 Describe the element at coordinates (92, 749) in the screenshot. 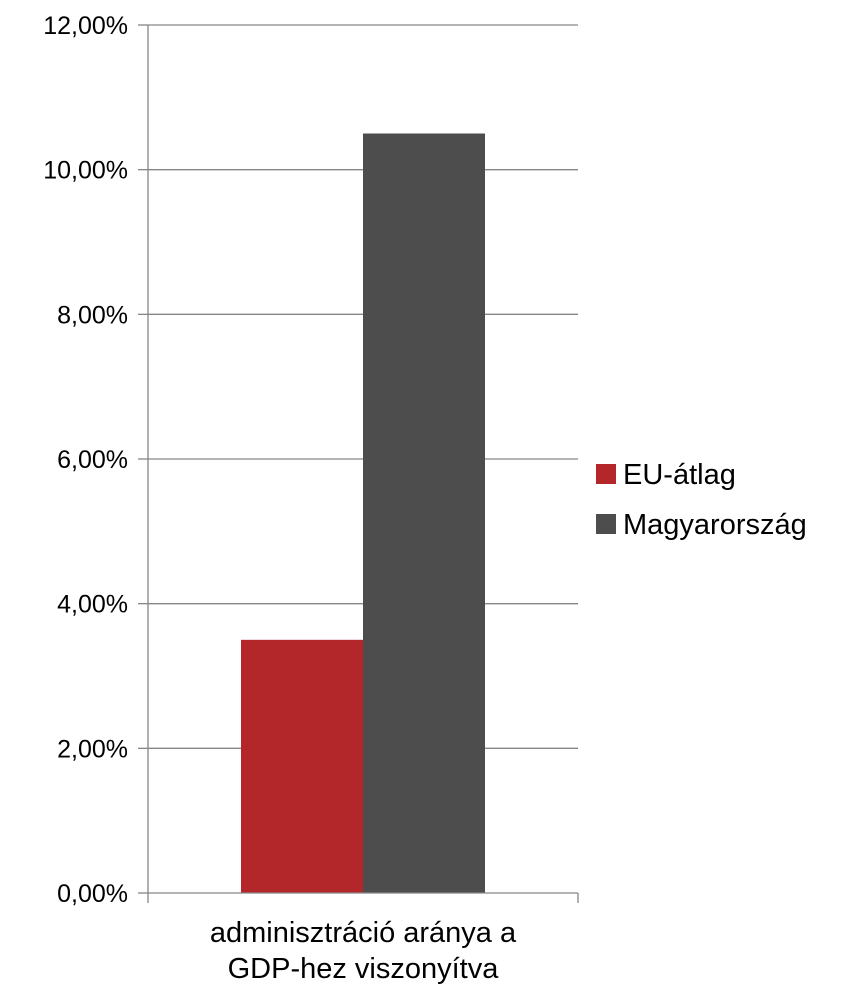

I see `y-tick-label: 2,00%` at that location.